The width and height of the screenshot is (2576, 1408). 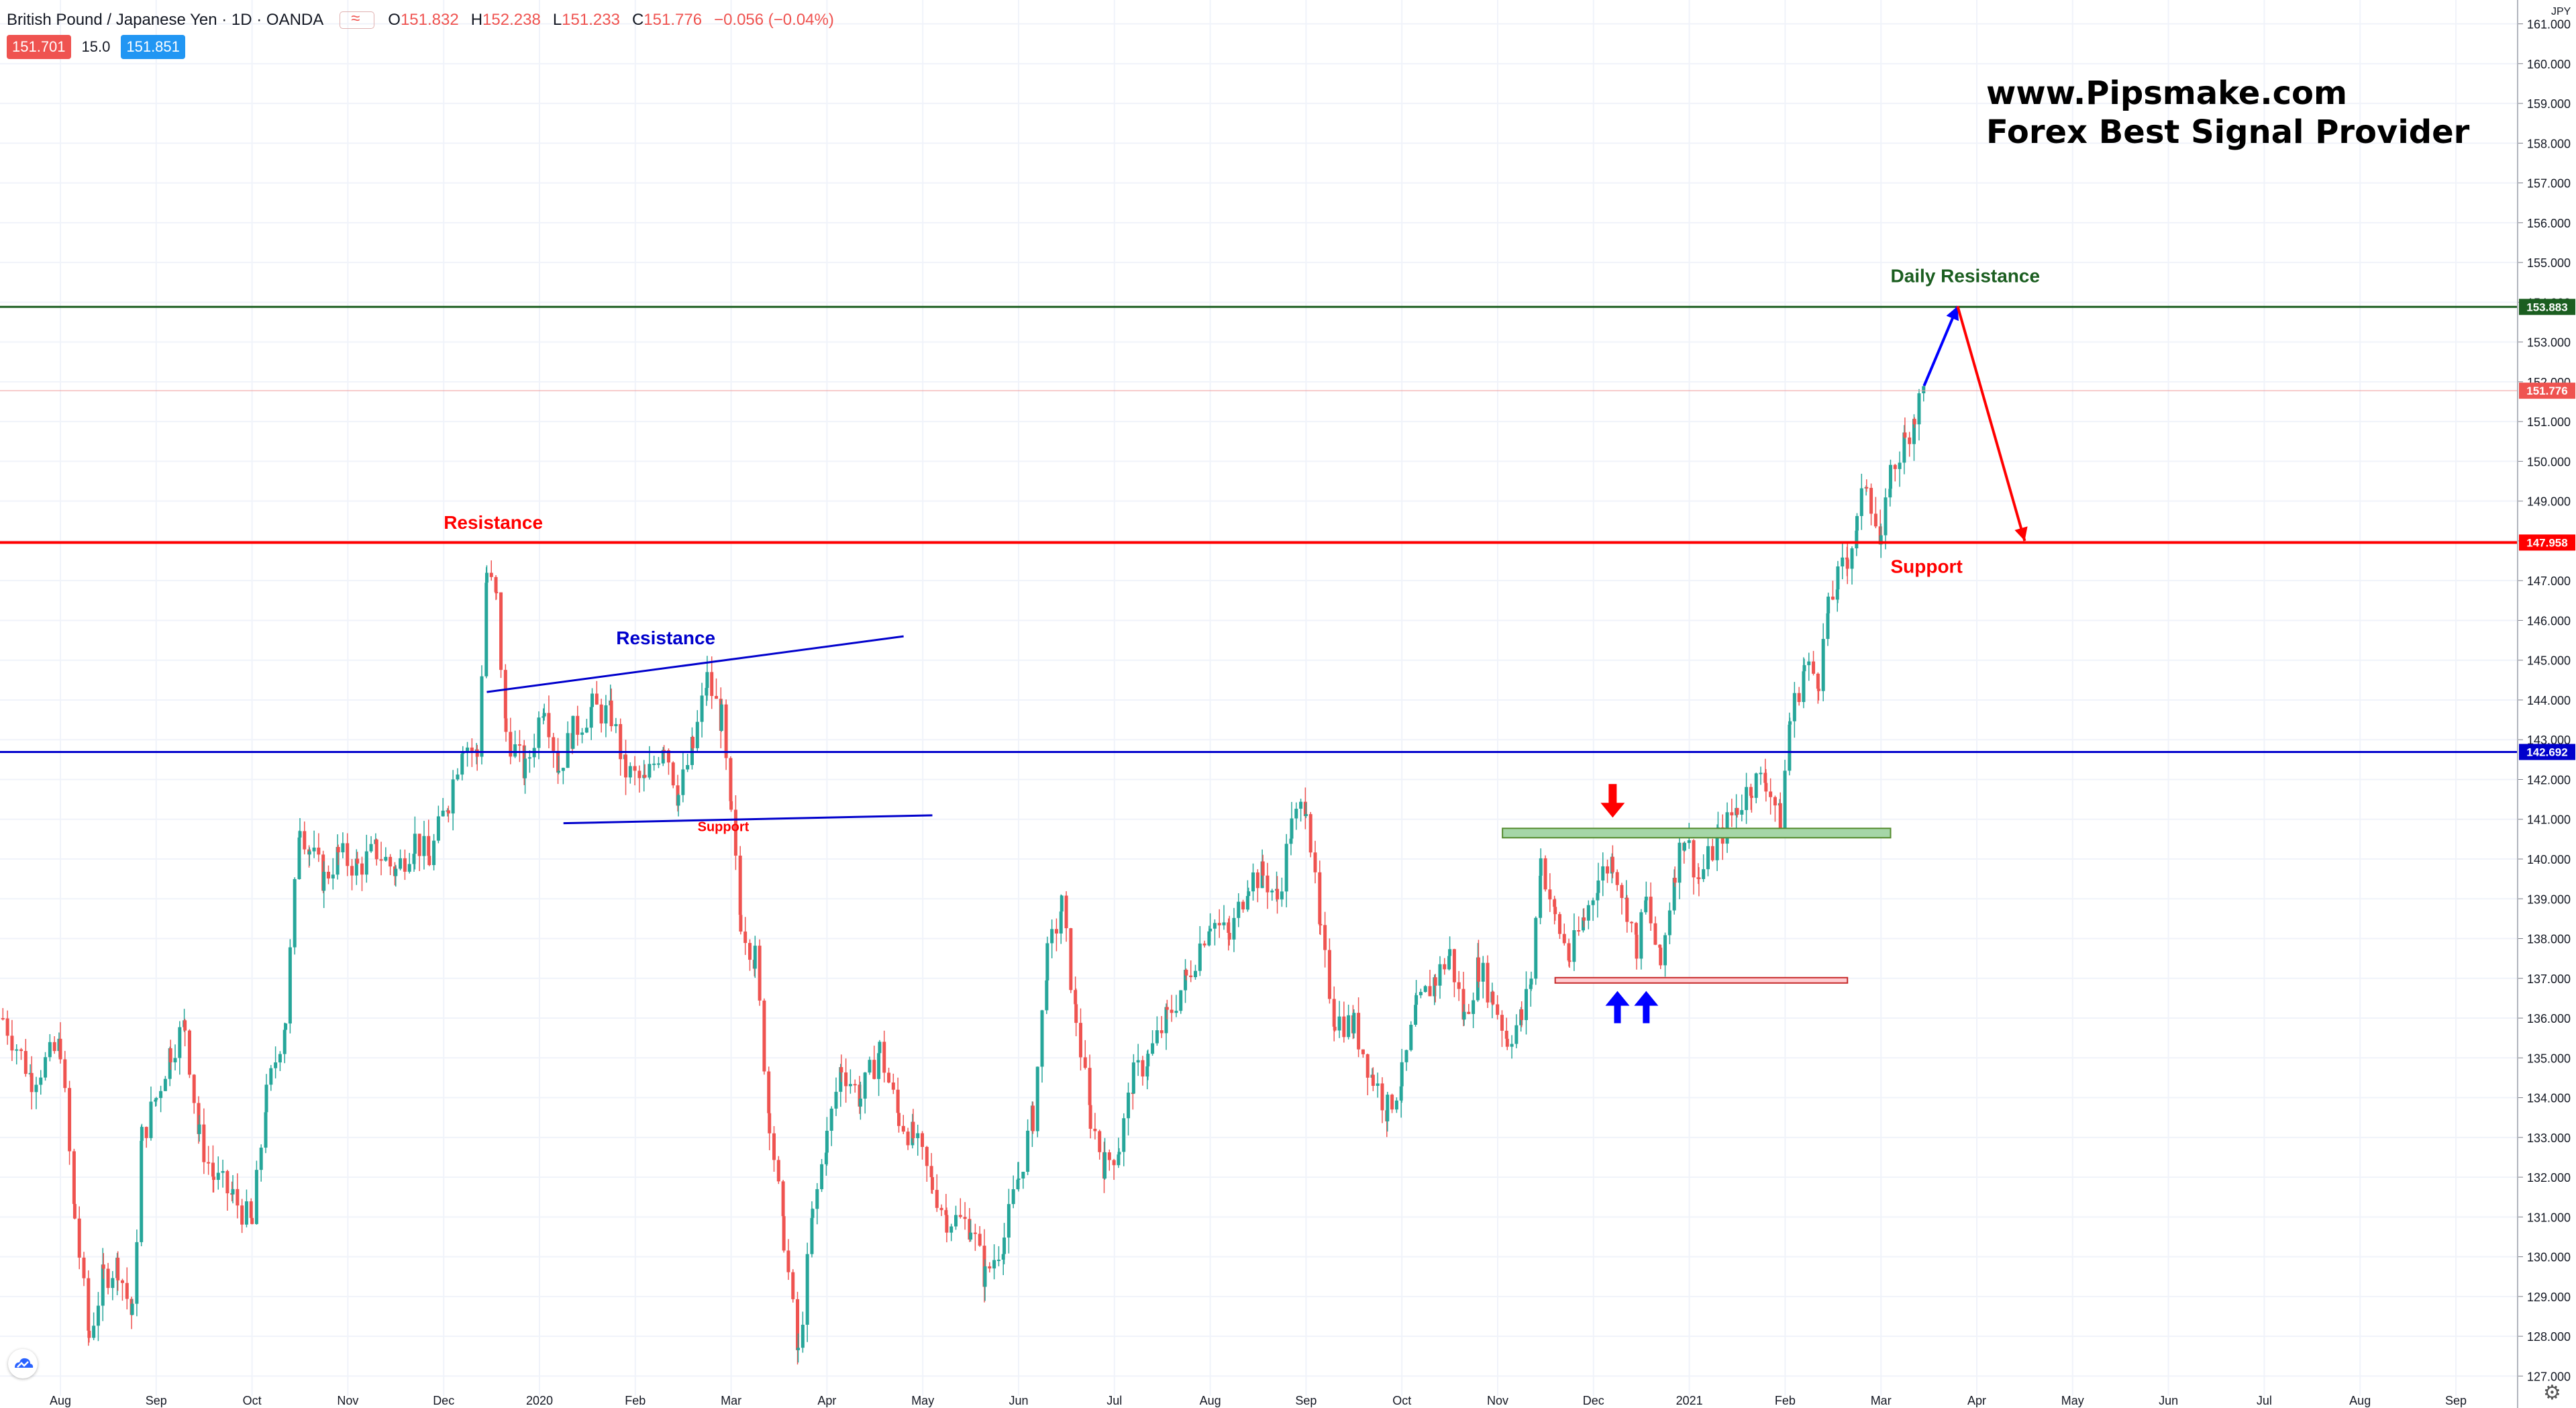 What do you see at coordinates (2549, 184) in the screenshot?
I see `price-tick-label: 157.000` at bounding box center [2549, 184].